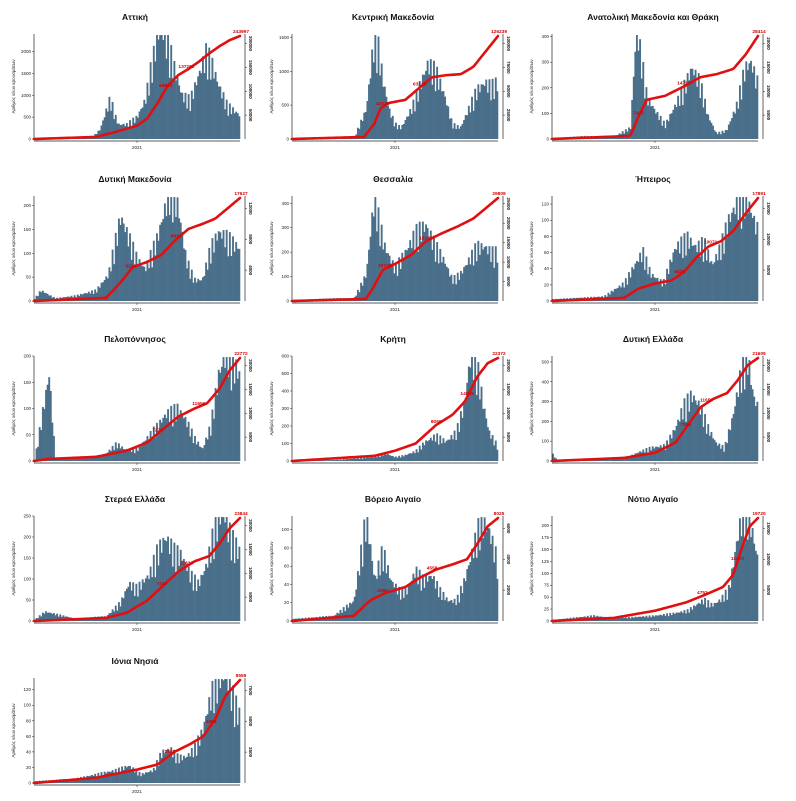  What do you see at coordinates (198, 404) in the screenshot?
I see `cumulative-label: 11656` at bounding box center [198, 404].